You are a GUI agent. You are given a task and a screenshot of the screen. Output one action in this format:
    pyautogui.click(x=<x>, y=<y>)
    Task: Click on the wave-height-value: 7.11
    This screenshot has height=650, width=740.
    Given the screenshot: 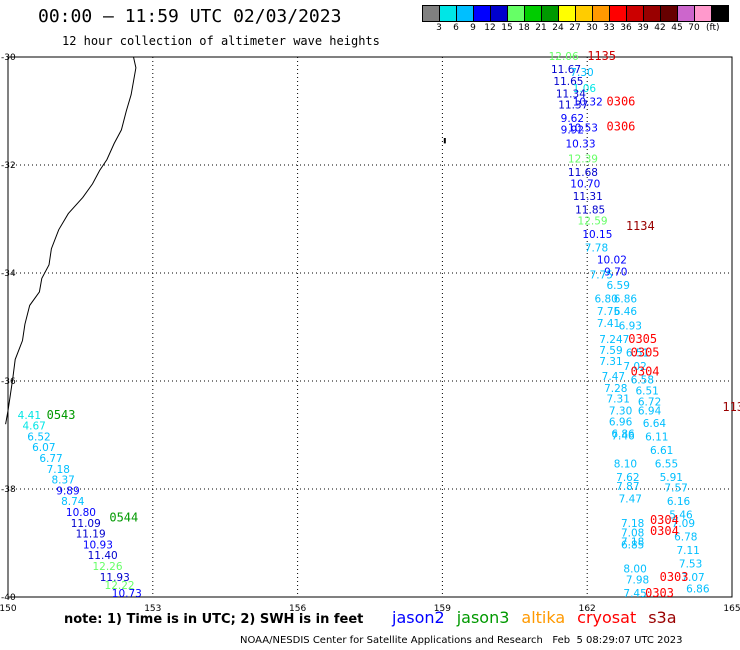 What is the action you would take?
    pyautogui.click(x=687, y=551)
    